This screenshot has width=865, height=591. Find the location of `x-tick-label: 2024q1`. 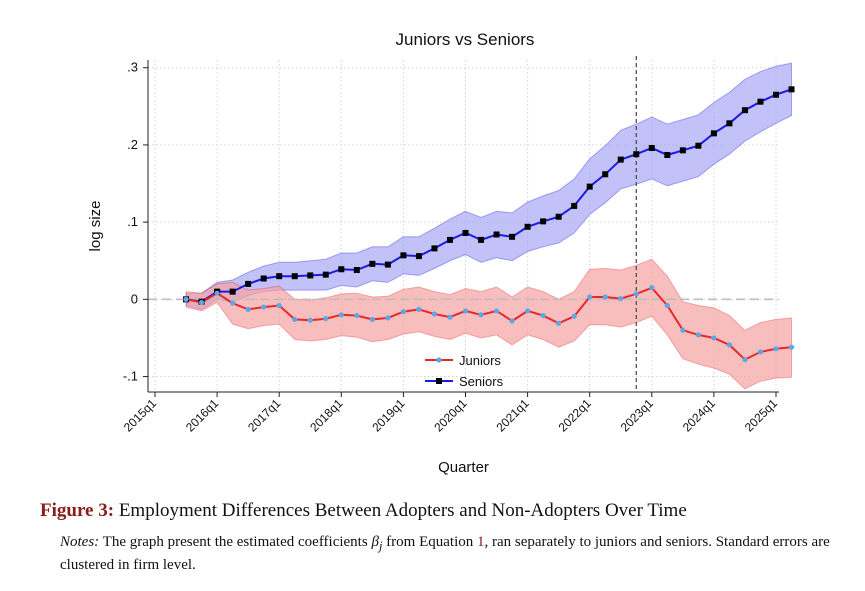

x-tick-label: 2024q1 is located at coordinates (699, 415).